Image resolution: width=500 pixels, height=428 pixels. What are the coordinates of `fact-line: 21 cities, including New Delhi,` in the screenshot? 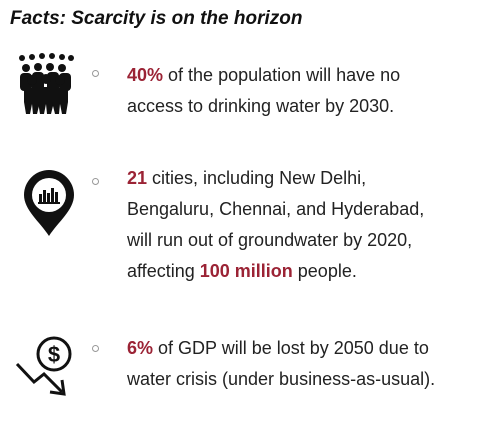 It's located at (275, 178).